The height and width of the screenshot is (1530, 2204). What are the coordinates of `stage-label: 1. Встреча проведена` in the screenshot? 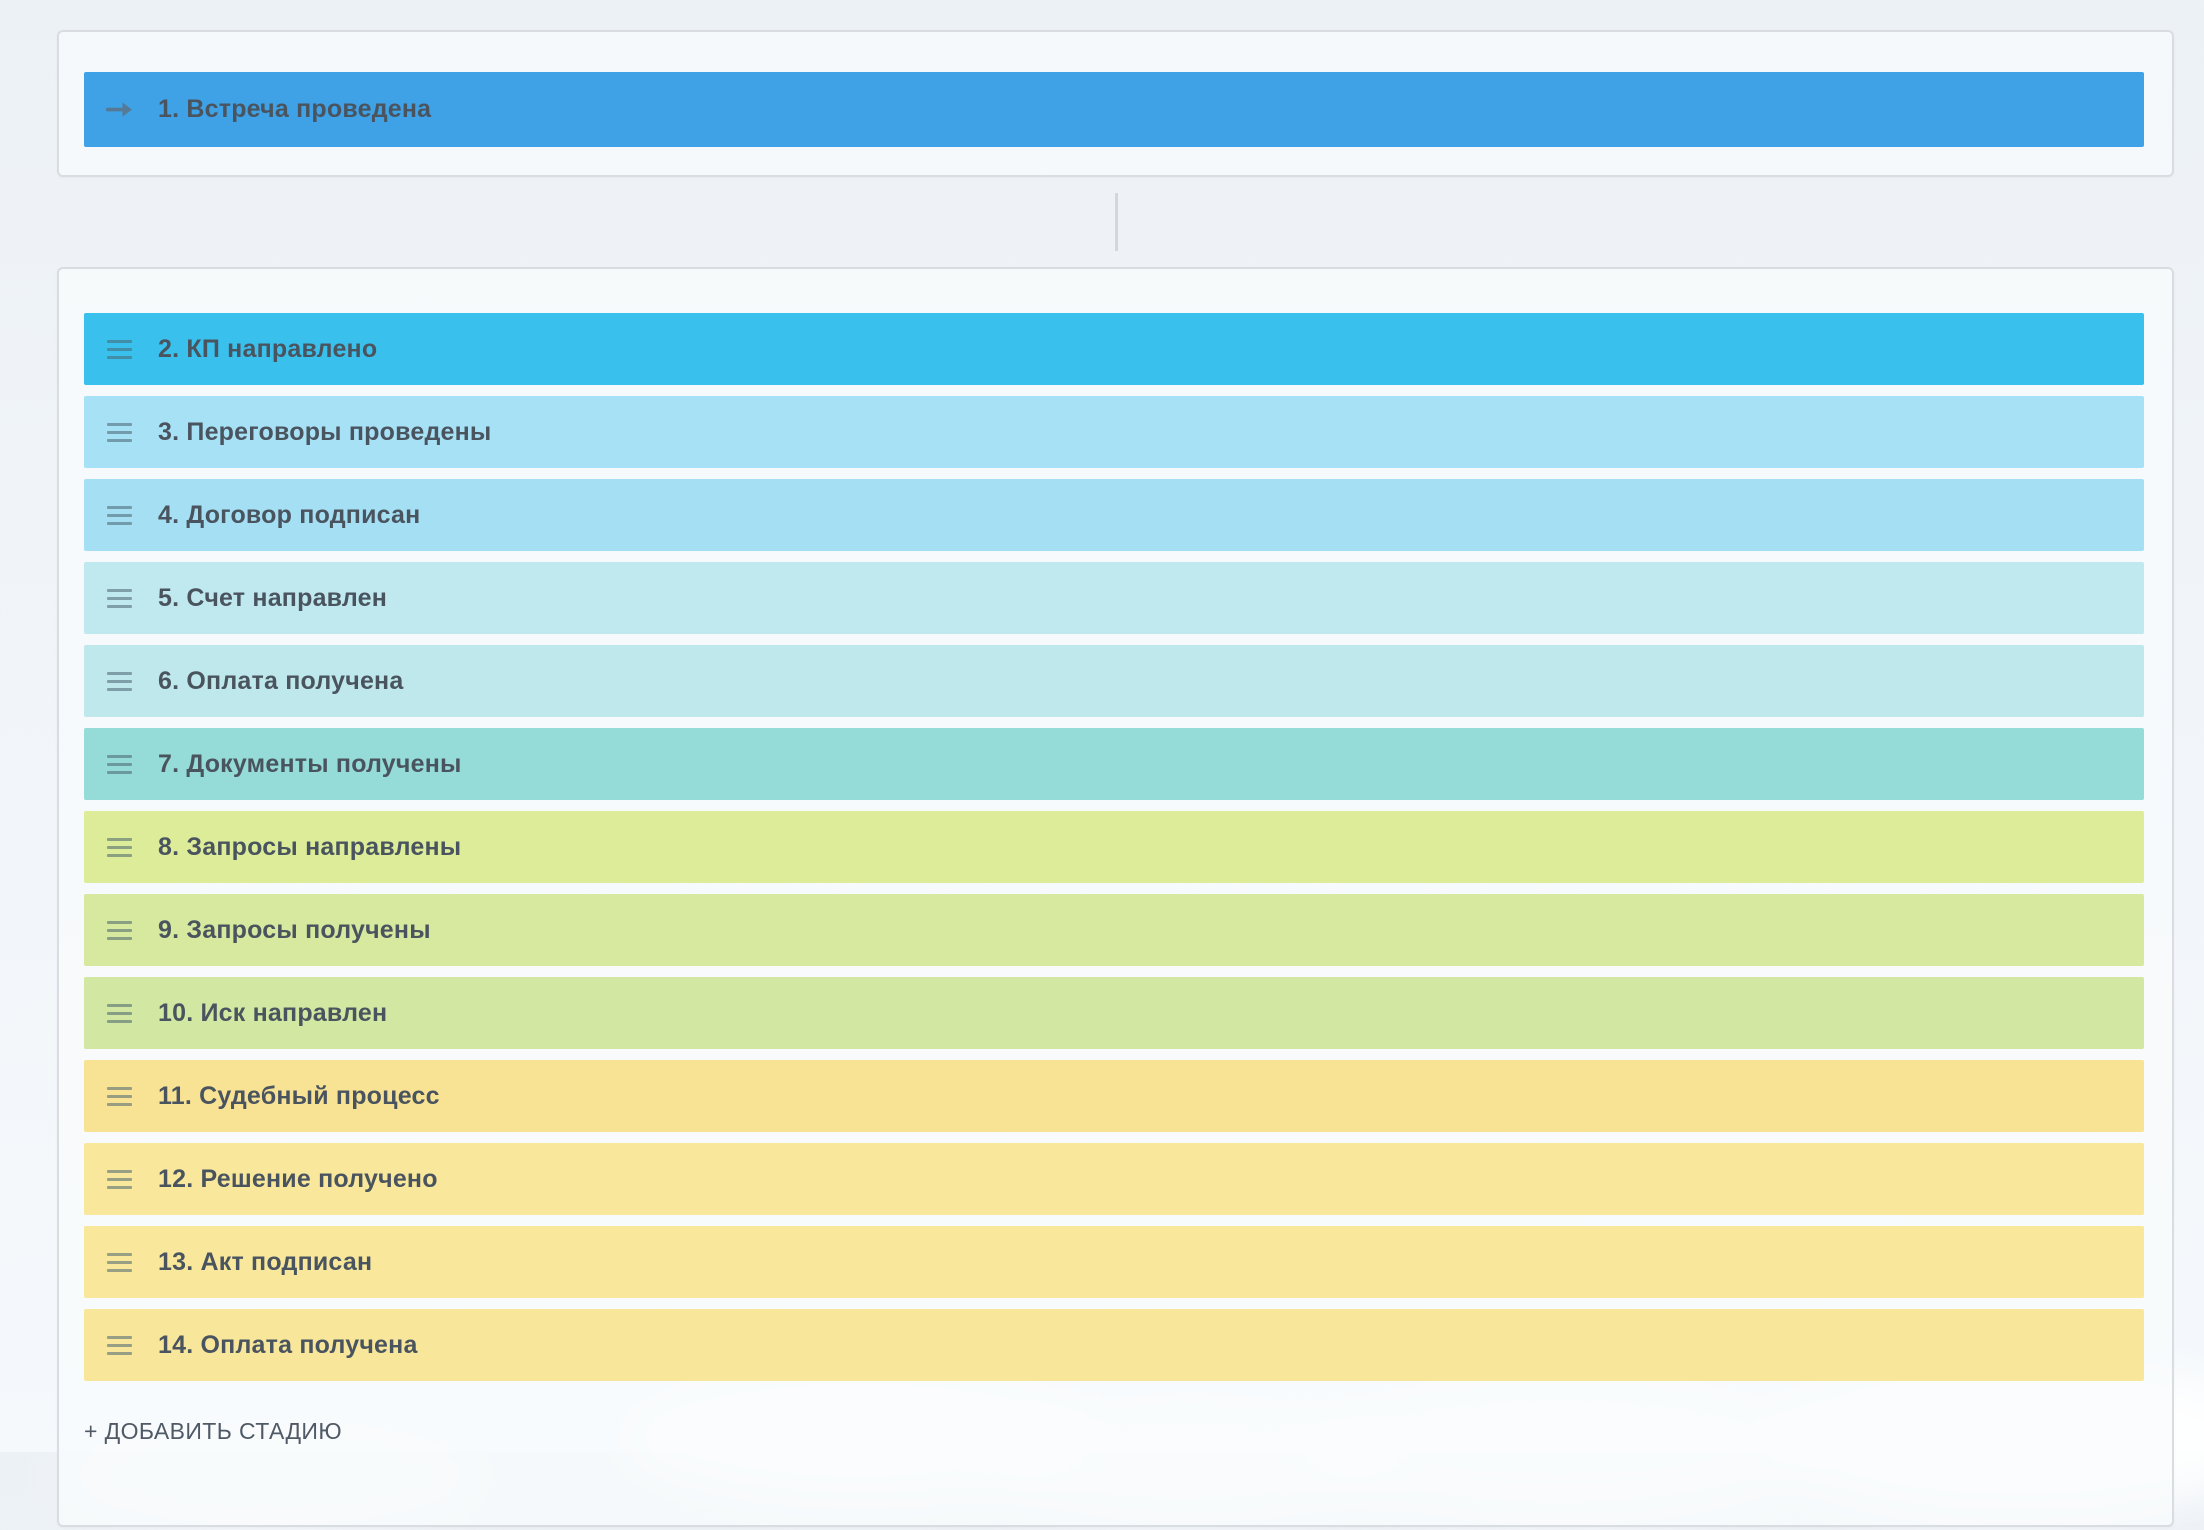 It's located at (295, 109).